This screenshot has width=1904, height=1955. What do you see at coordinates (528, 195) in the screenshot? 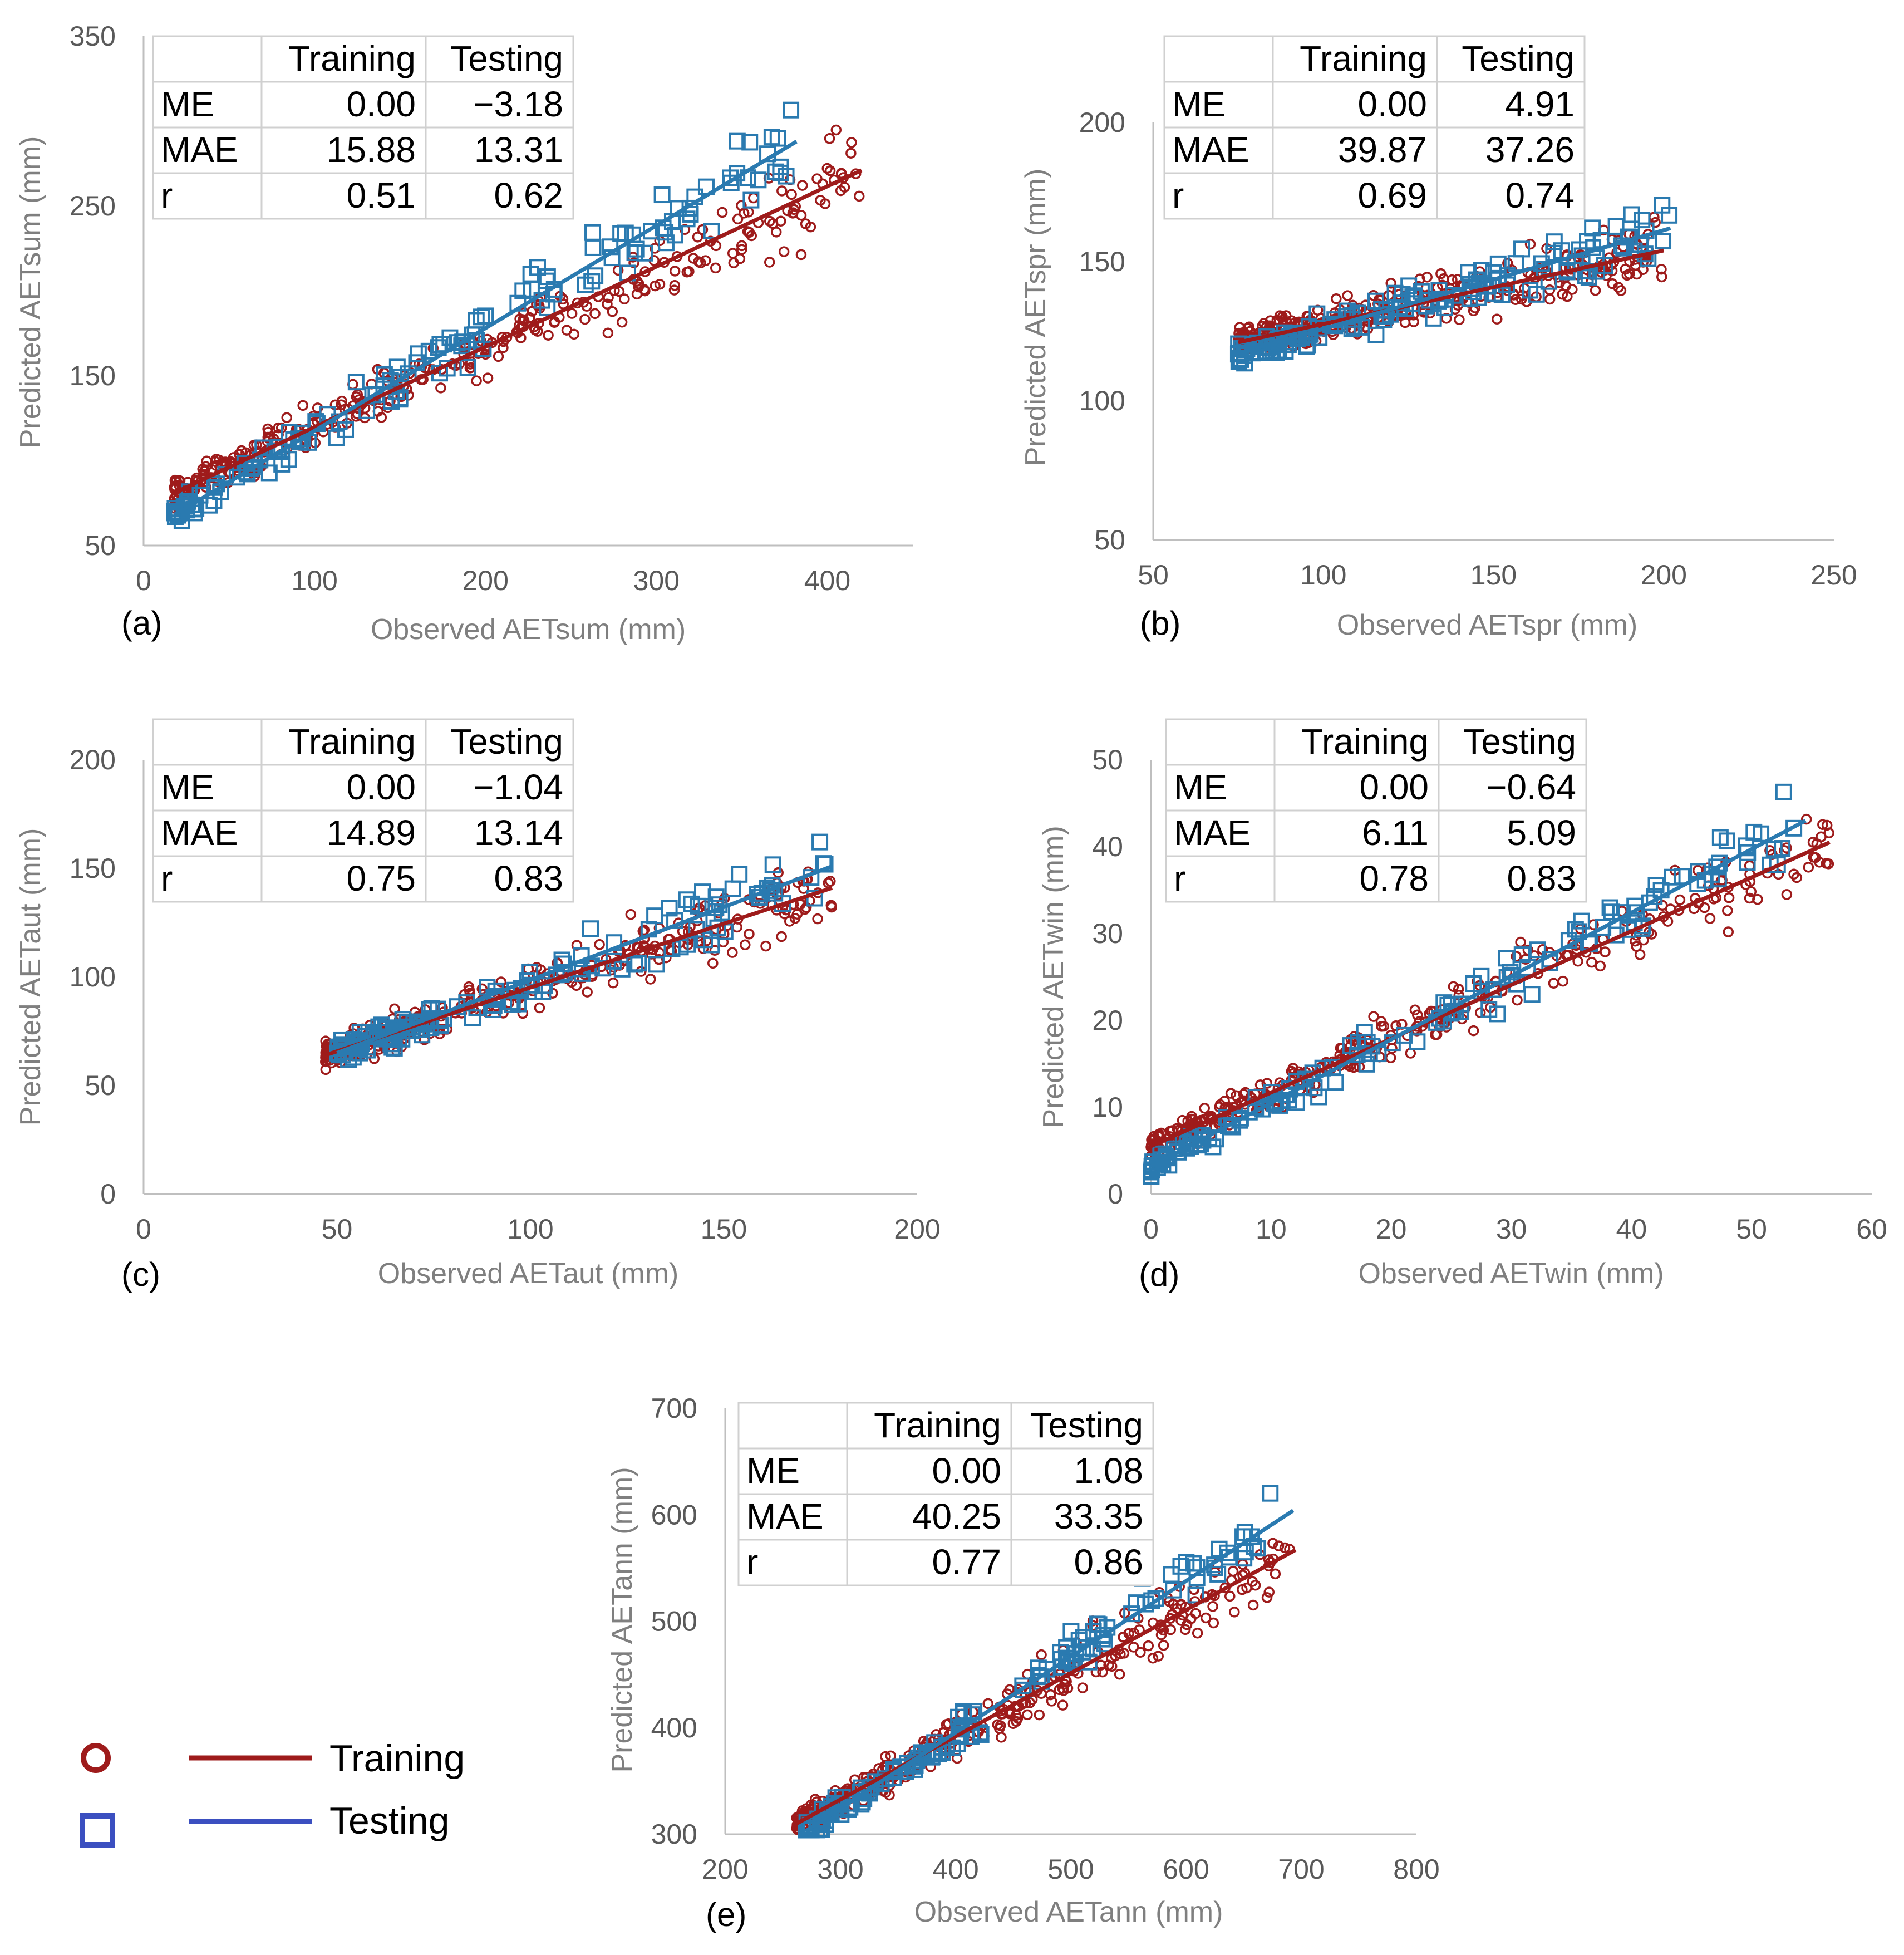
I see `stats-testing-value: 0.62` at bounding box center [528, 195].